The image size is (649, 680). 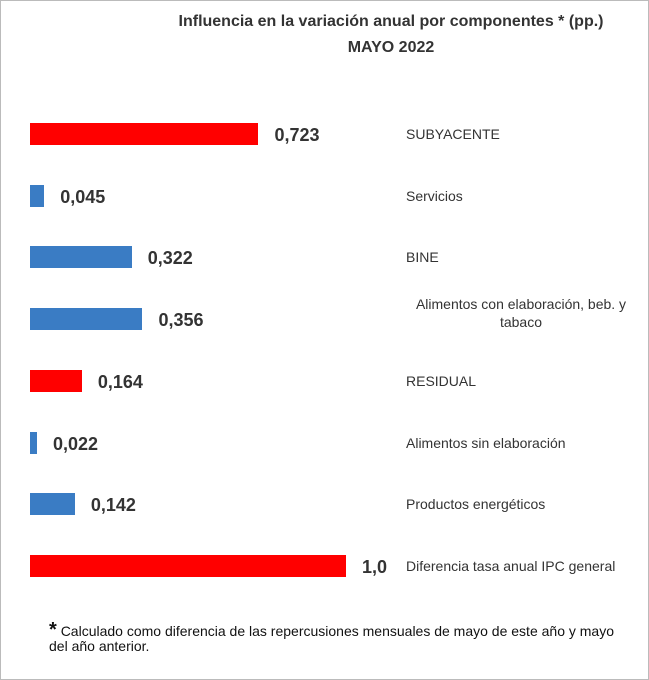 I want to click on data-label: 0,723, so click(x=297, y=135).